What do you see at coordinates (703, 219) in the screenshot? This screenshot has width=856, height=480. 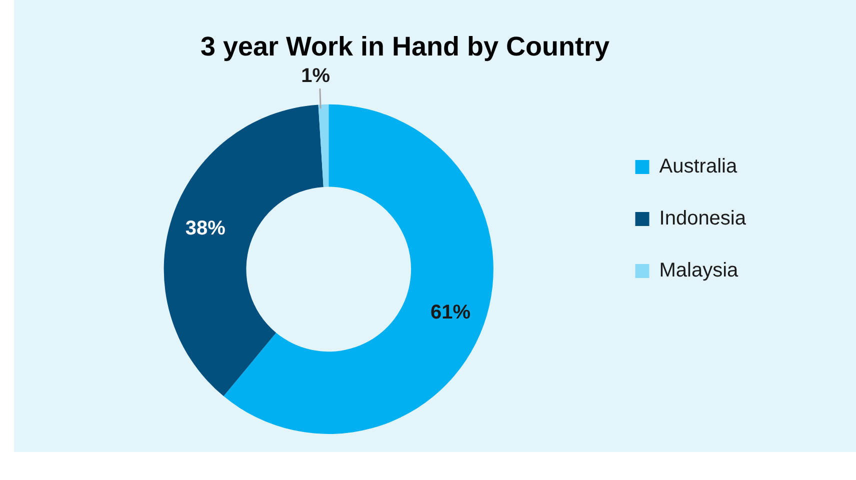 I see `legend-label: Indonesia` at bounding box center [703, 219].